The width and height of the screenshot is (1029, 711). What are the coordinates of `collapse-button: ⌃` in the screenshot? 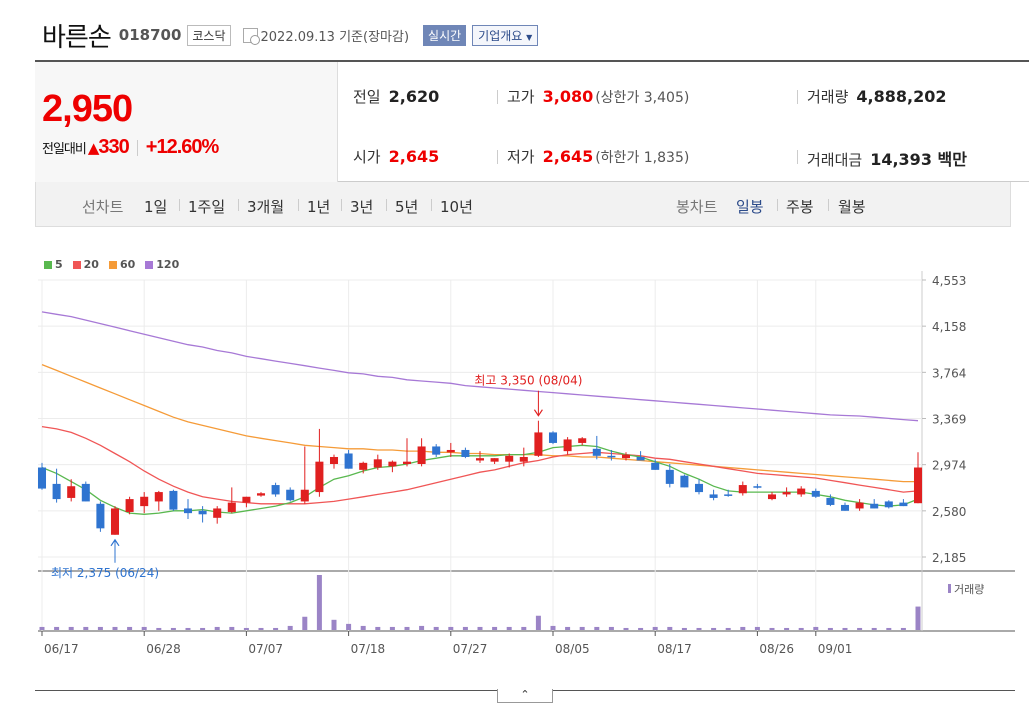 It's located at (525, 696).